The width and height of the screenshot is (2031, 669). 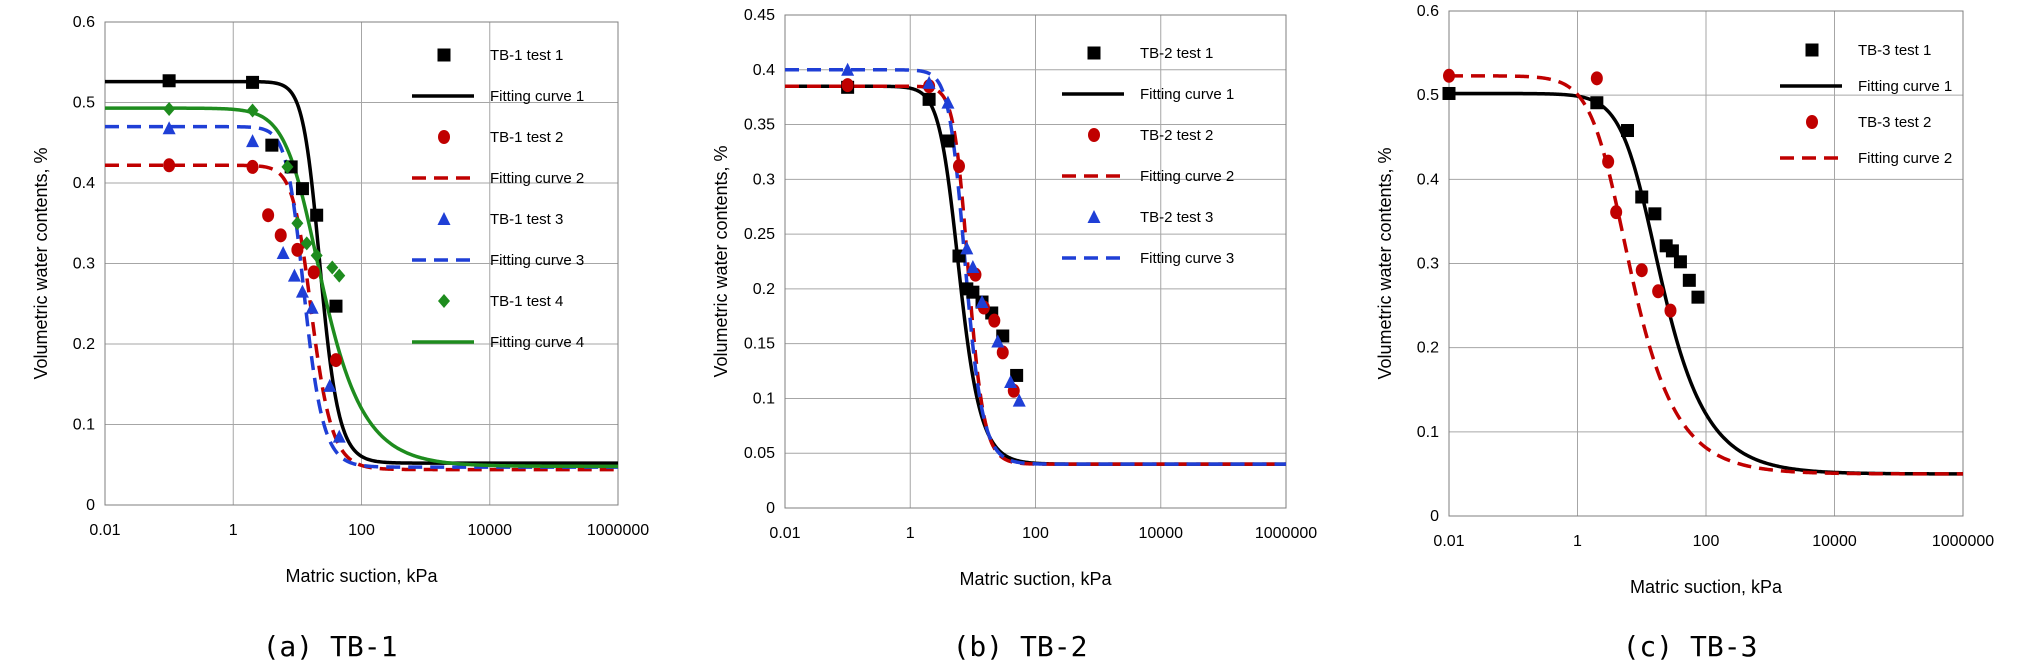 I want to click on x-tick-label: 0.01, so click(x=104, y=530).